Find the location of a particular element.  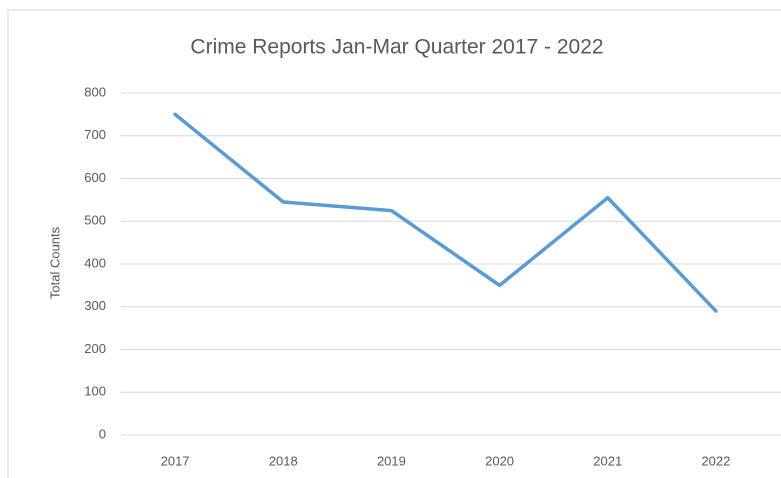

y-tick-label: 700 is located at coordinates (95, 134).